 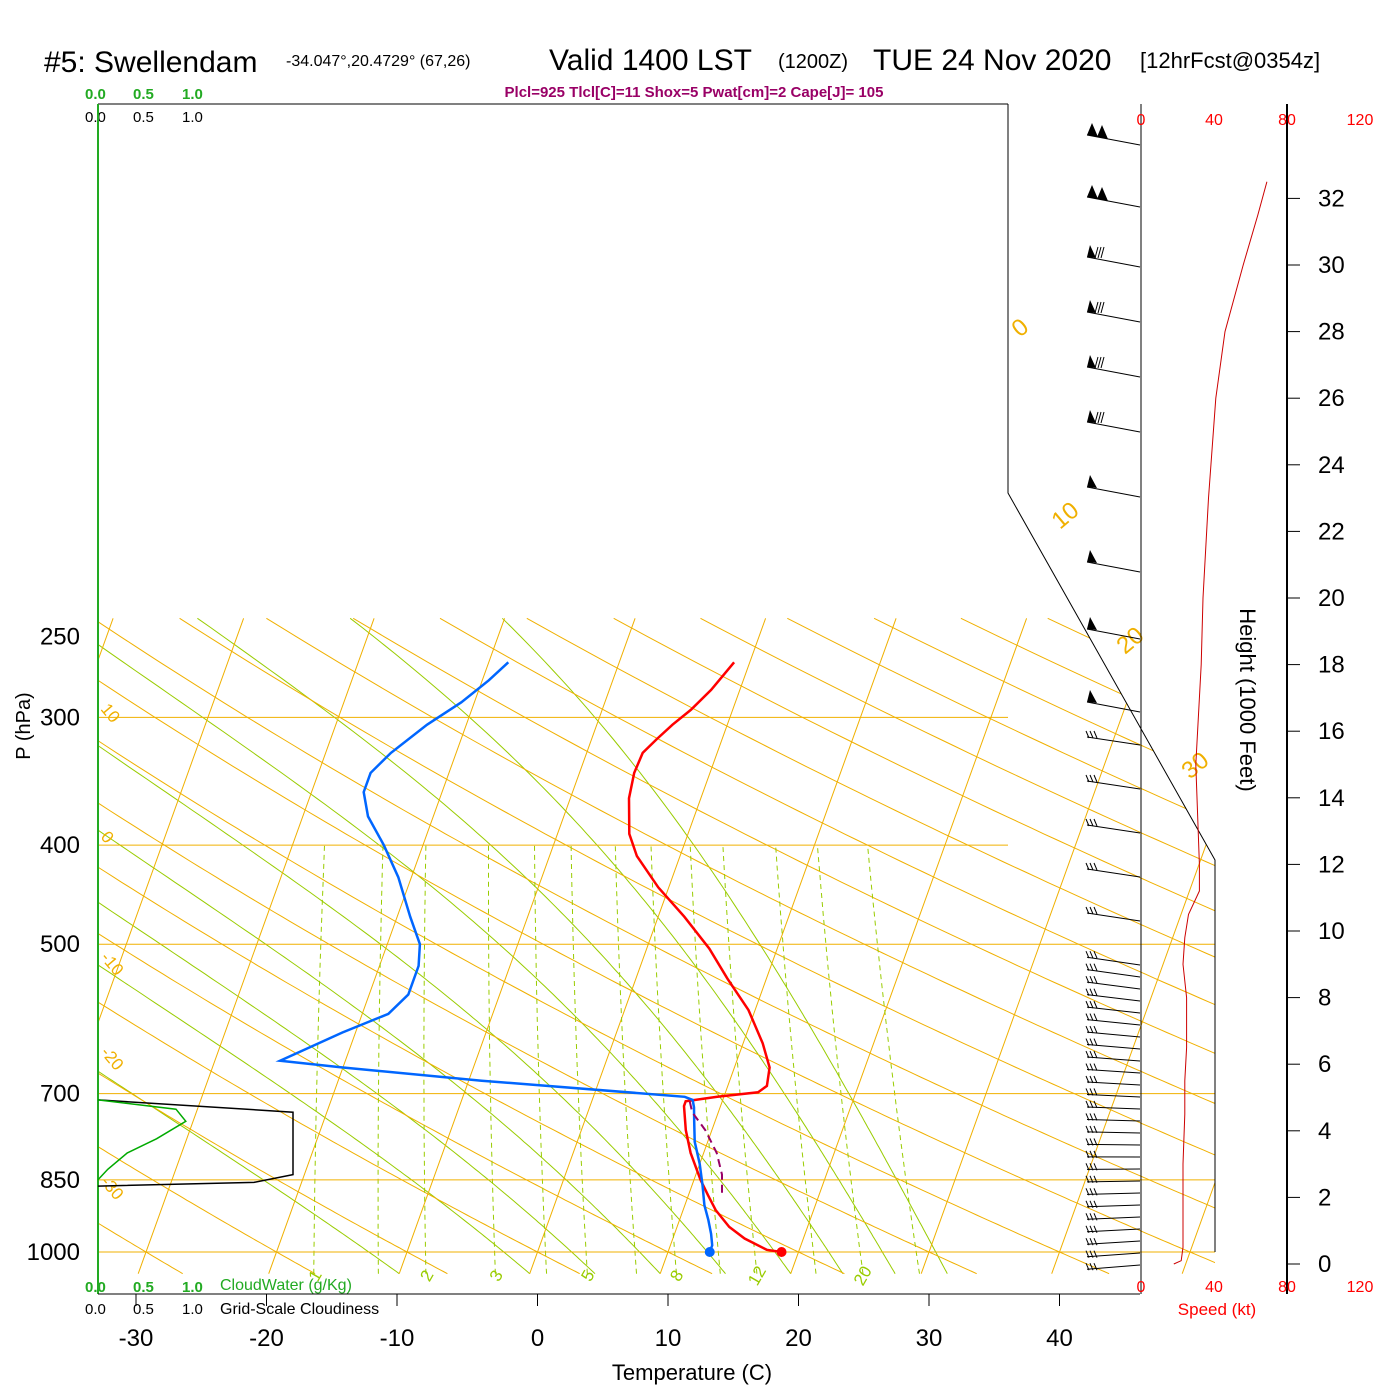 What do you see at coordinates (1331, 864) in the screenshot?
I see `height-tick-label: 12` at bounding box center [1331, 864].